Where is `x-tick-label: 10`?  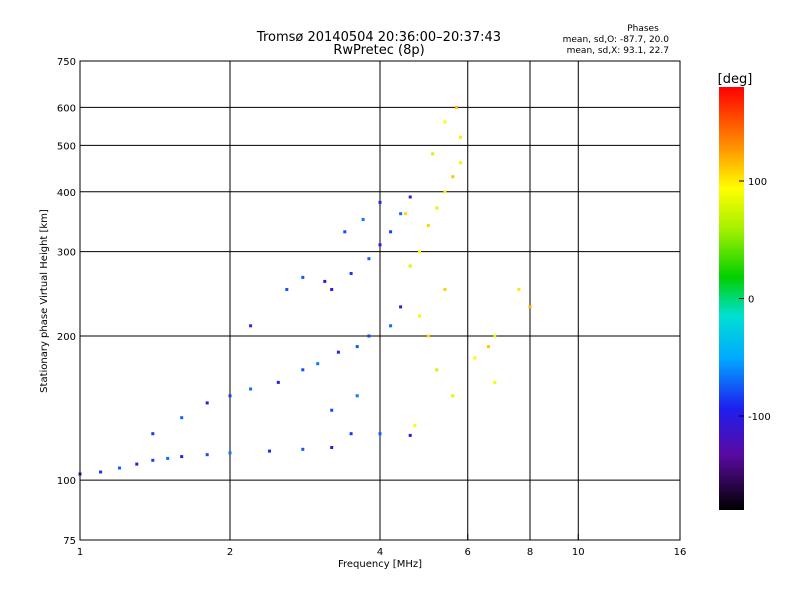 x-tick-label: 10 is located at coordinates (578, 552).